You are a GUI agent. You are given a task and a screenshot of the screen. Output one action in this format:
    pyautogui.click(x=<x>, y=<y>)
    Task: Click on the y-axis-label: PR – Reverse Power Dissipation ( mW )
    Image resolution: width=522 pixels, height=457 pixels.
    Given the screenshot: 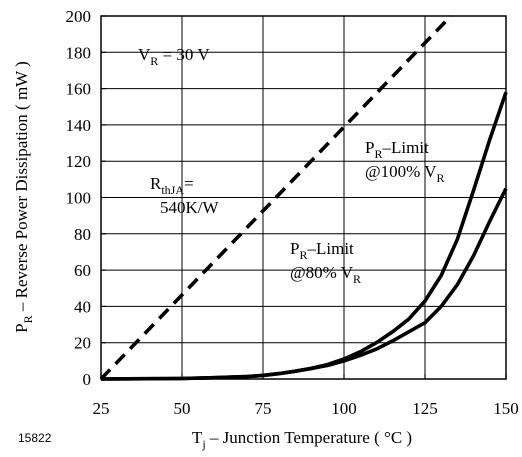 What is the action you would take?
    pyautogui.click(x=23, y=197)
    